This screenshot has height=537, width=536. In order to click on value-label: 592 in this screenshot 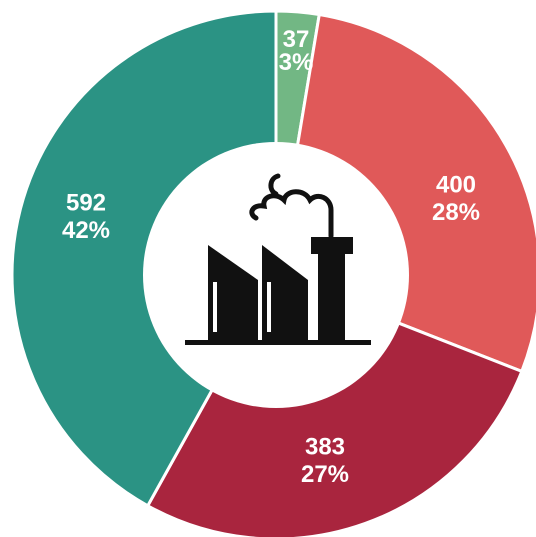, I will do `click(86, 203)`.